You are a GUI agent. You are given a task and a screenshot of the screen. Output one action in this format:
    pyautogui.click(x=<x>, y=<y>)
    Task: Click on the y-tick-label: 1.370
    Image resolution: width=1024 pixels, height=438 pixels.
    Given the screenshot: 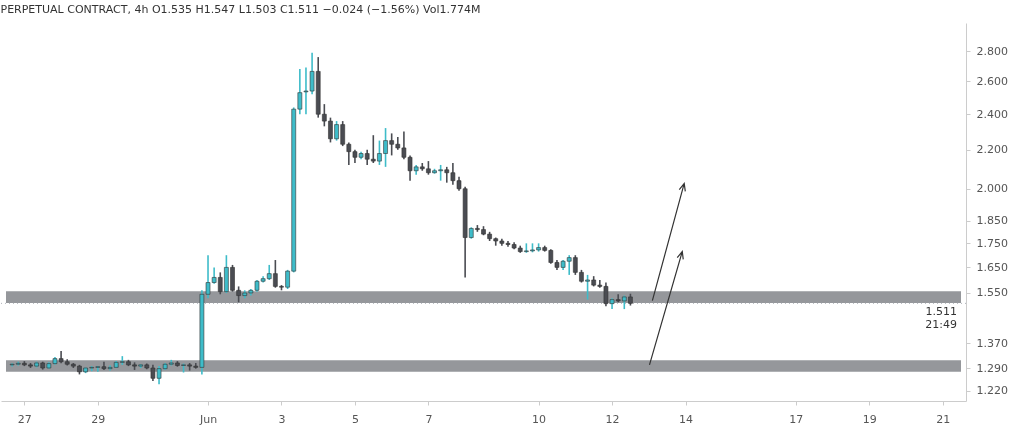 What is the action you would take?
    pyautogui.click(x=992, y=343)
    